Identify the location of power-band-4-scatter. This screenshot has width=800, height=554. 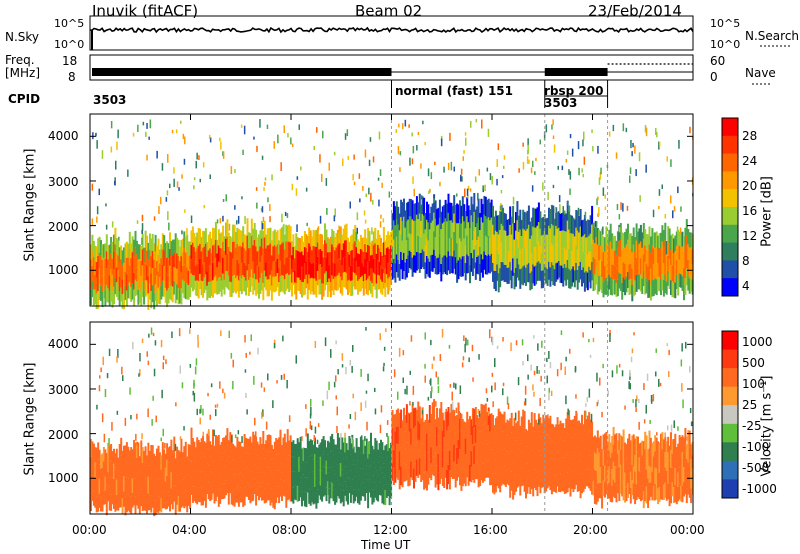
(501, 192).